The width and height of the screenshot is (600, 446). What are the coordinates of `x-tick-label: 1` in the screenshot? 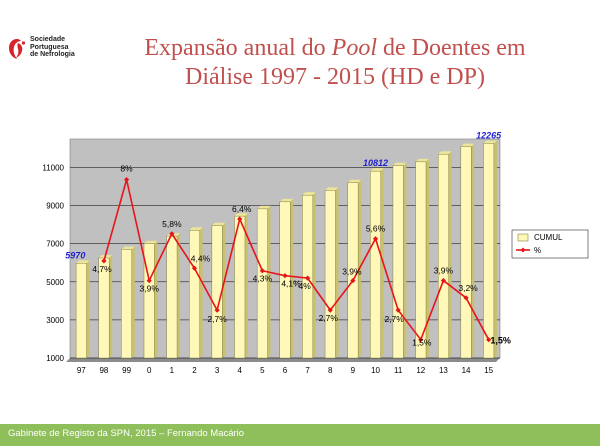 It's located at (172, 370).